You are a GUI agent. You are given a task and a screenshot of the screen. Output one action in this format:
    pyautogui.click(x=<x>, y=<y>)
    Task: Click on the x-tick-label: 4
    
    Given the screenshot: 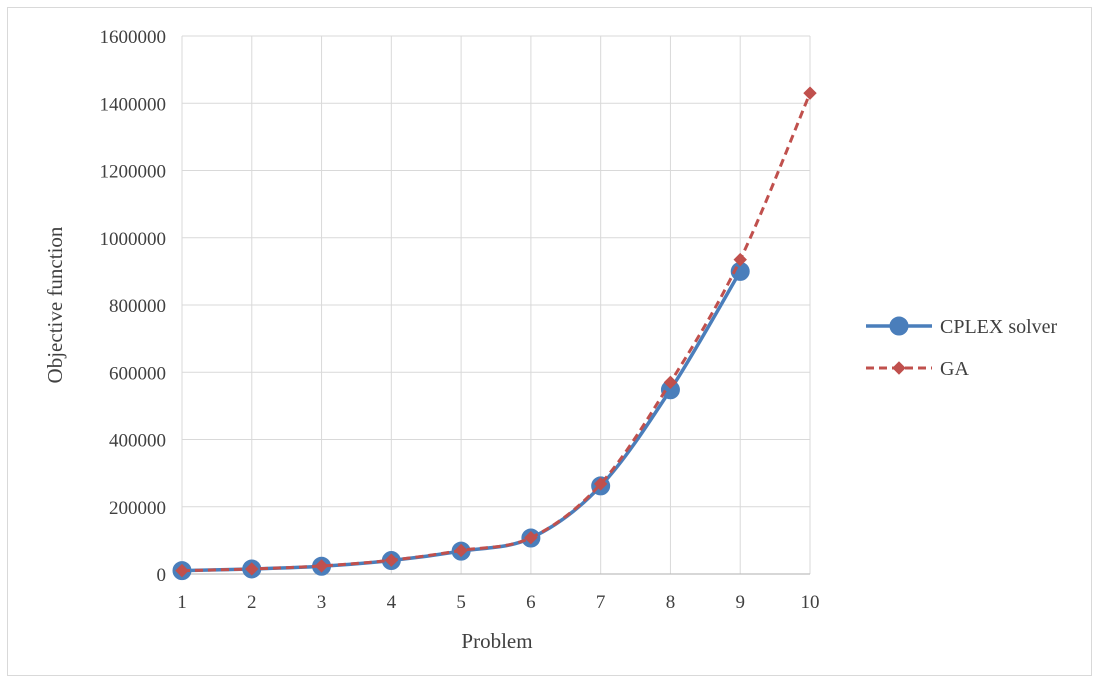 What is the action you would take?
    pyautogui.click(x=392, y=602)
    